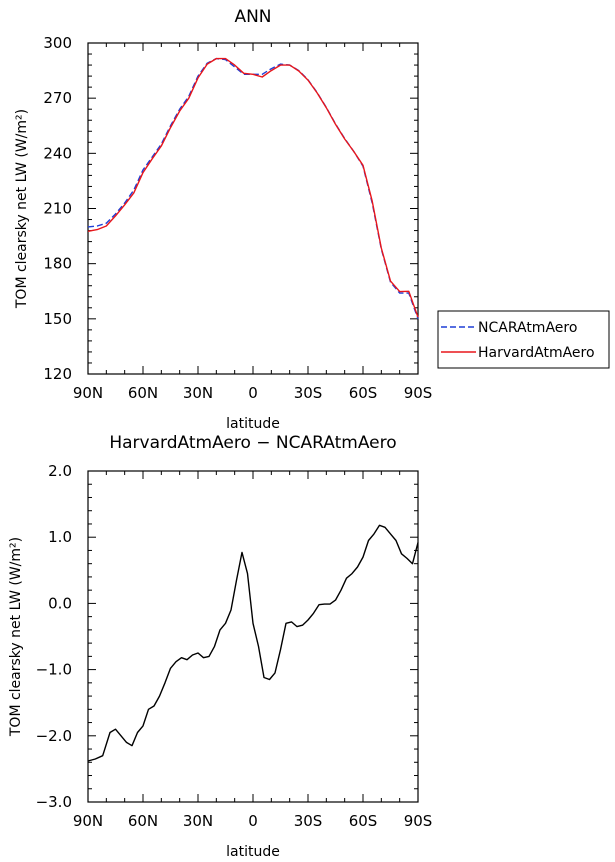  Describe the element at coordinates (536, 353) in the screenshot. I see `legend-entry: HarvardAtmAero` at that location.